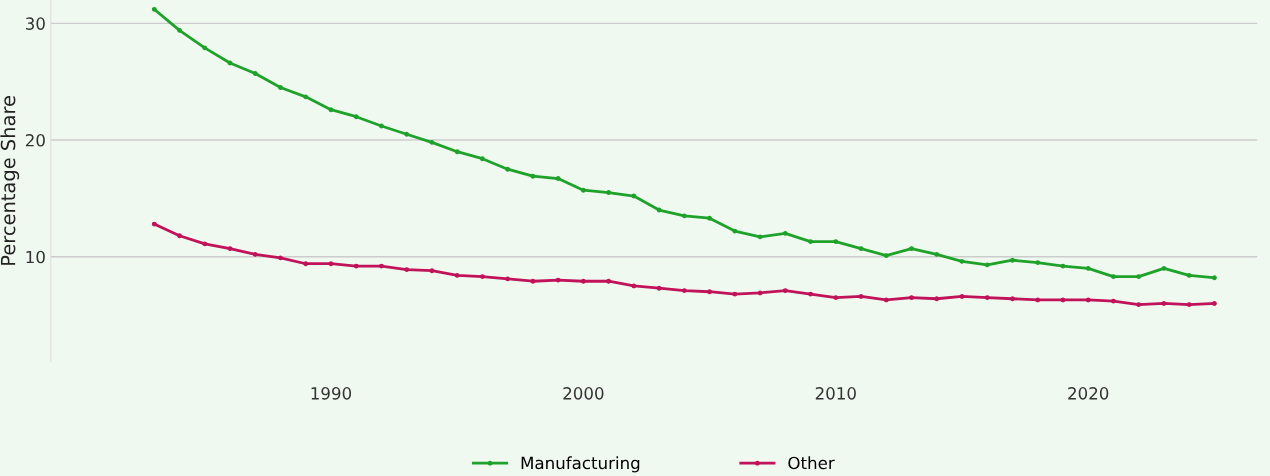 Image resolution: width=1270 pixels, height=476 pixels. Describe the element at coordinates (10, 180) in the screenshot. I see `y-axis-title: Percentage Share` at that location.